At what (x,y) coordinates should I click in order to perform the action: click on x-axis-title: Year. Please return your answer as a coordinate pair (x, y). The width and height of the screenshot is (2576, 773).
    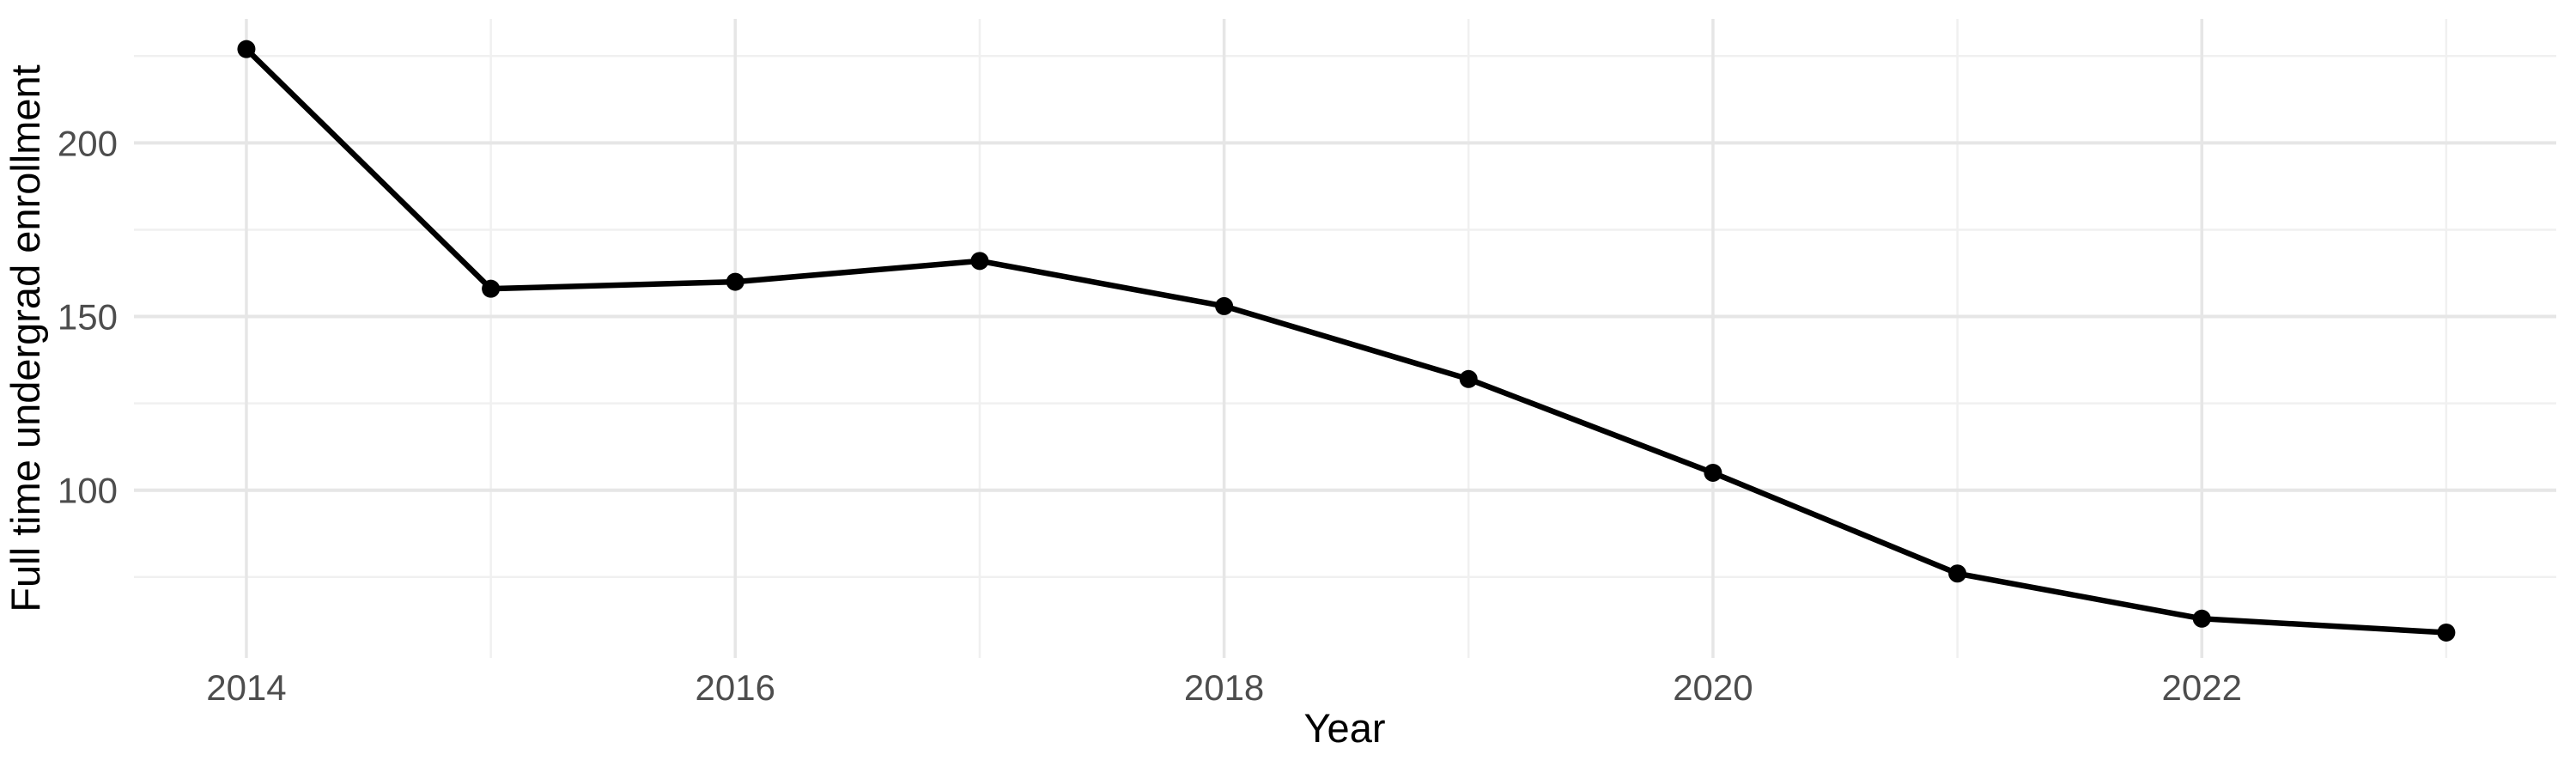
    Looking at the image, I should click on (1345, 728).